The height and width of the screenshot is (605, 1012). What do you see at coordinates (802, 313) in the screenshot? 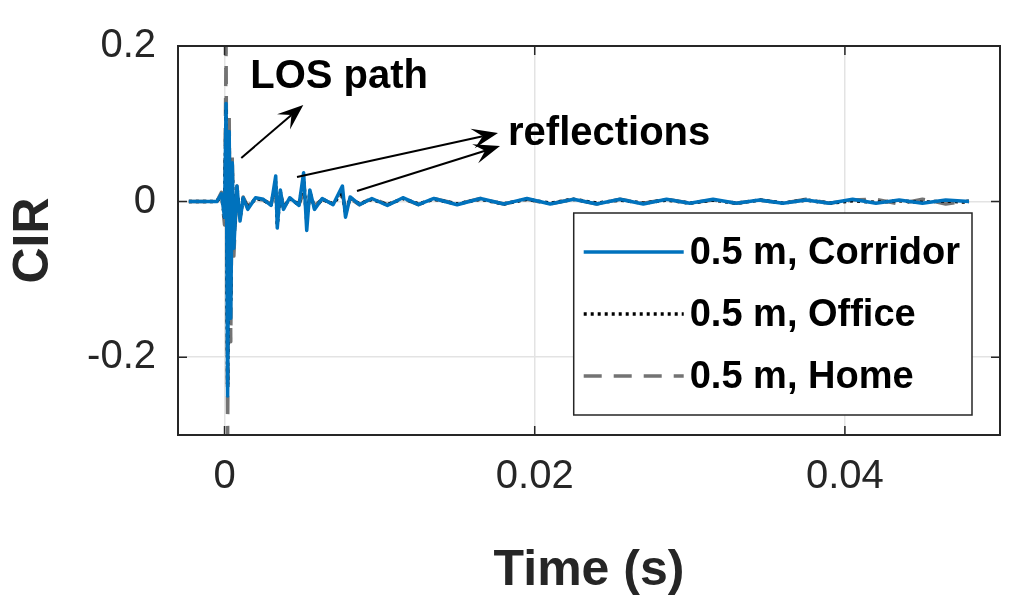
I see `legend-label: 0.5 m, Office` at bounding box center [802, 313].